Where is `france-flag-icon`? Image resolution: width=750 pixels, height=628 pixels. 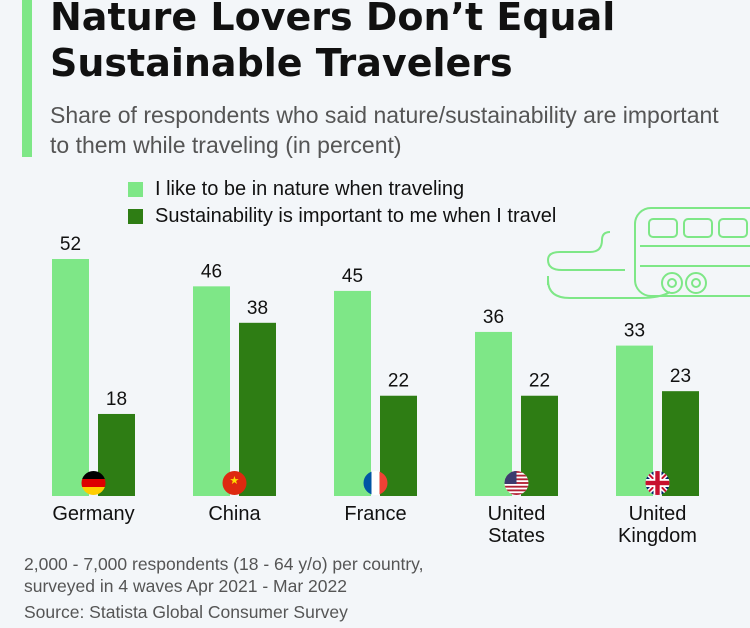 france-flag-icon is located at coordinates (375, 483).